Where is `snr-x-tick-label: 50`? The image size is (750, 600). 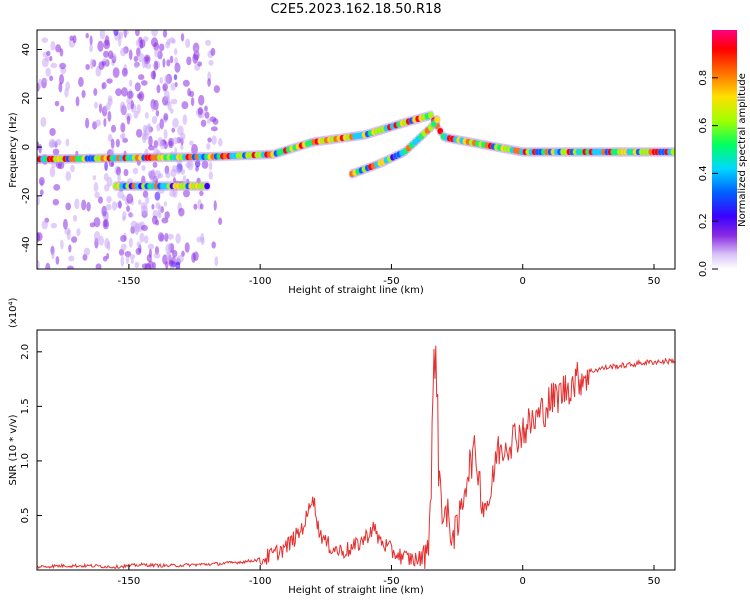 snr-x-tick-label: 50 is located at coordinates (654, 581).